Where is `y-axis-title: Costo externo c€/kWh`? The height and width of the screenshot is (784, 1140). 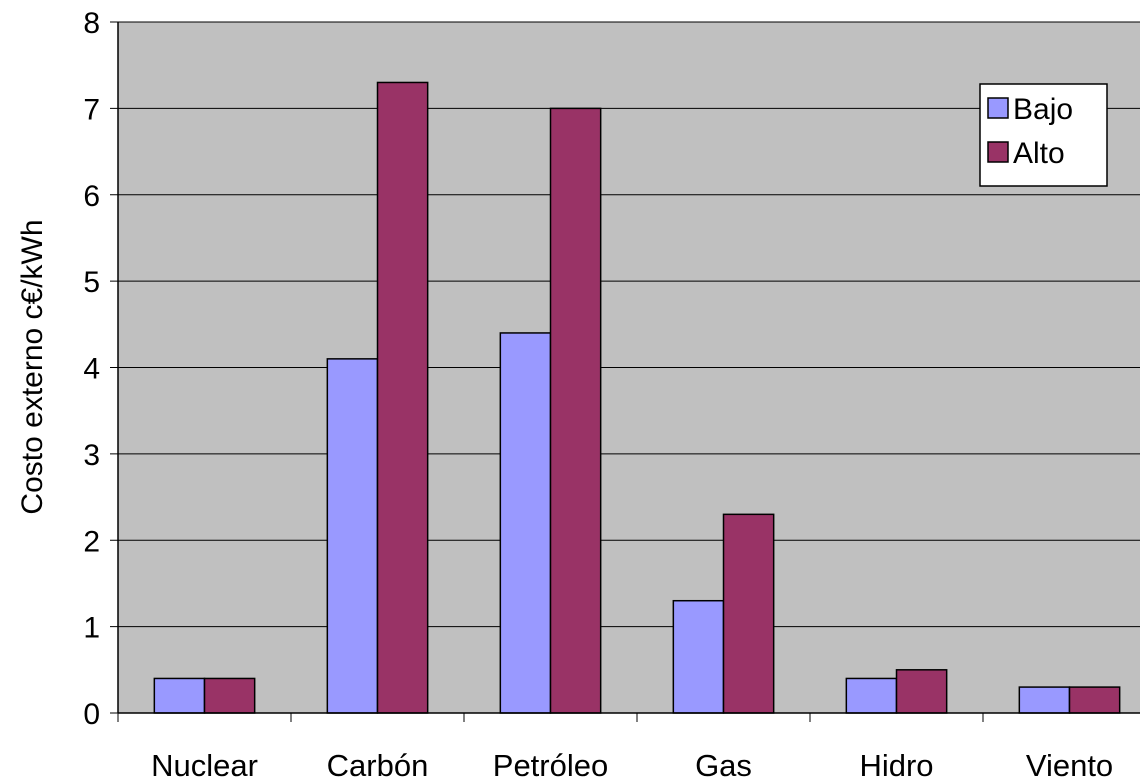 y-axis-title: Costo externo c€/kWh is located at coordinates (32, 366).